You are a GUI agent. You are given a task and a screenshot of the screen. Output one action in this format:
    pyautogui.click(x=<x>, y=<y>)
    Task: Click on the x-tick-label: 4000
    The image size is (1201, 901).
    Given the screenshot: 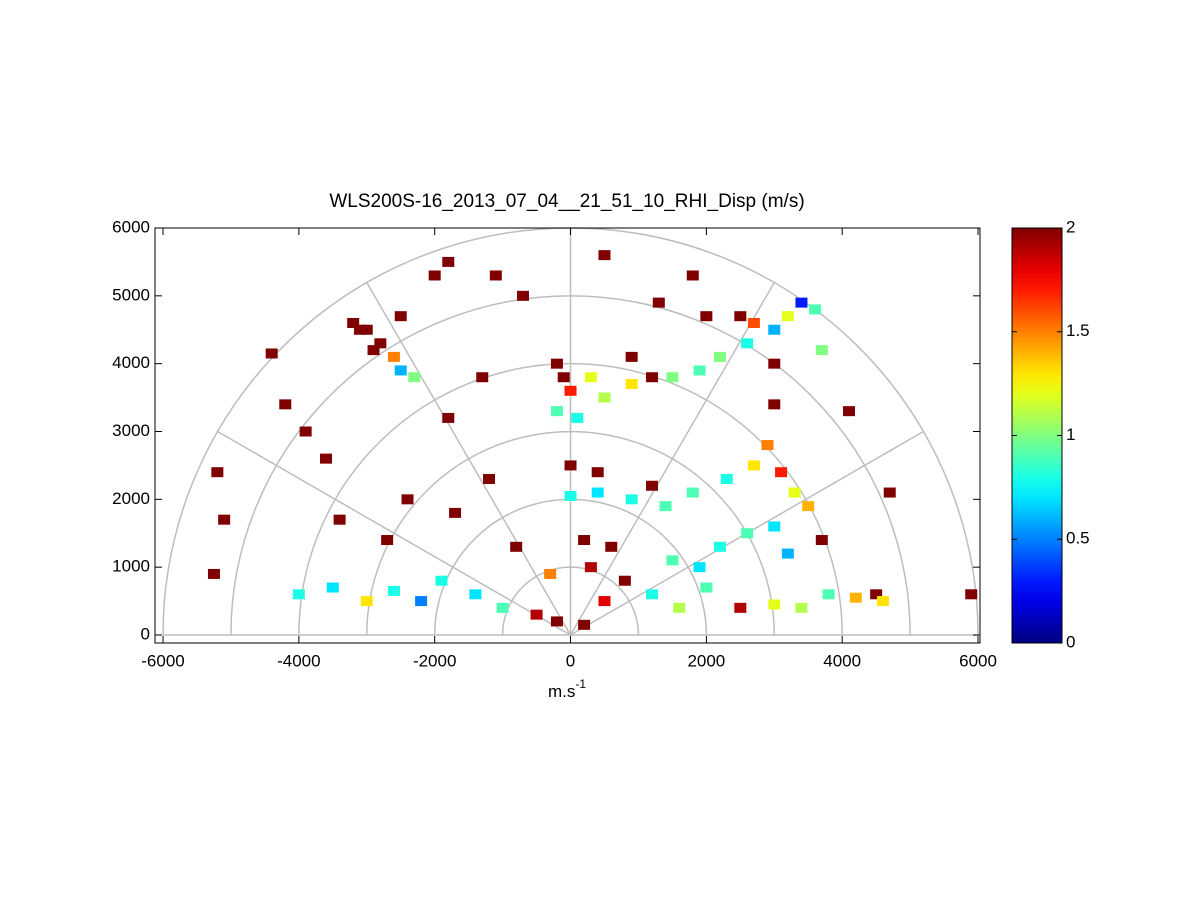 What is the action you would take?
    pyautogui.click(x=842, y=660)
    